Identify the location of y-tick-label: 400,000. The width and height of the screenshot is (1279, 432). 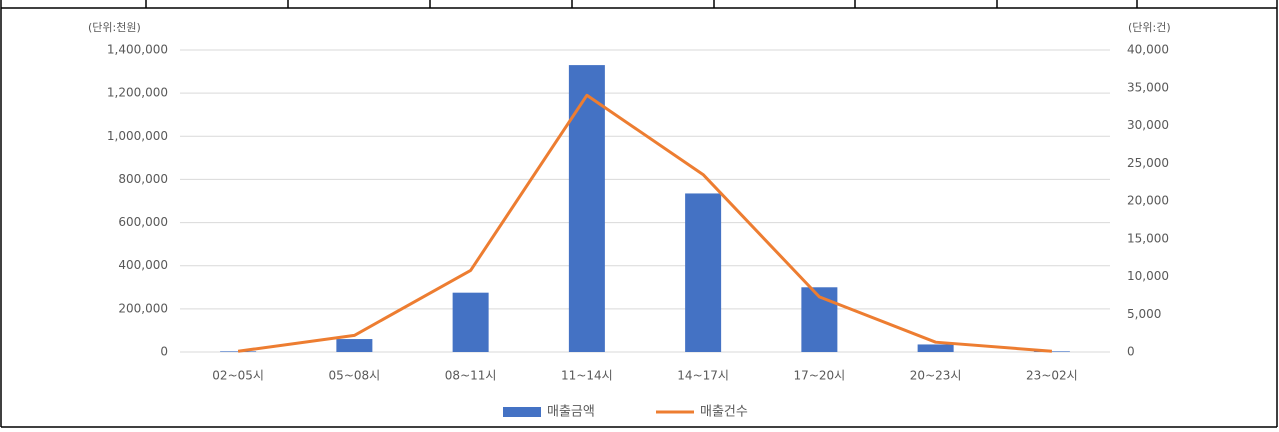
(143, 265).